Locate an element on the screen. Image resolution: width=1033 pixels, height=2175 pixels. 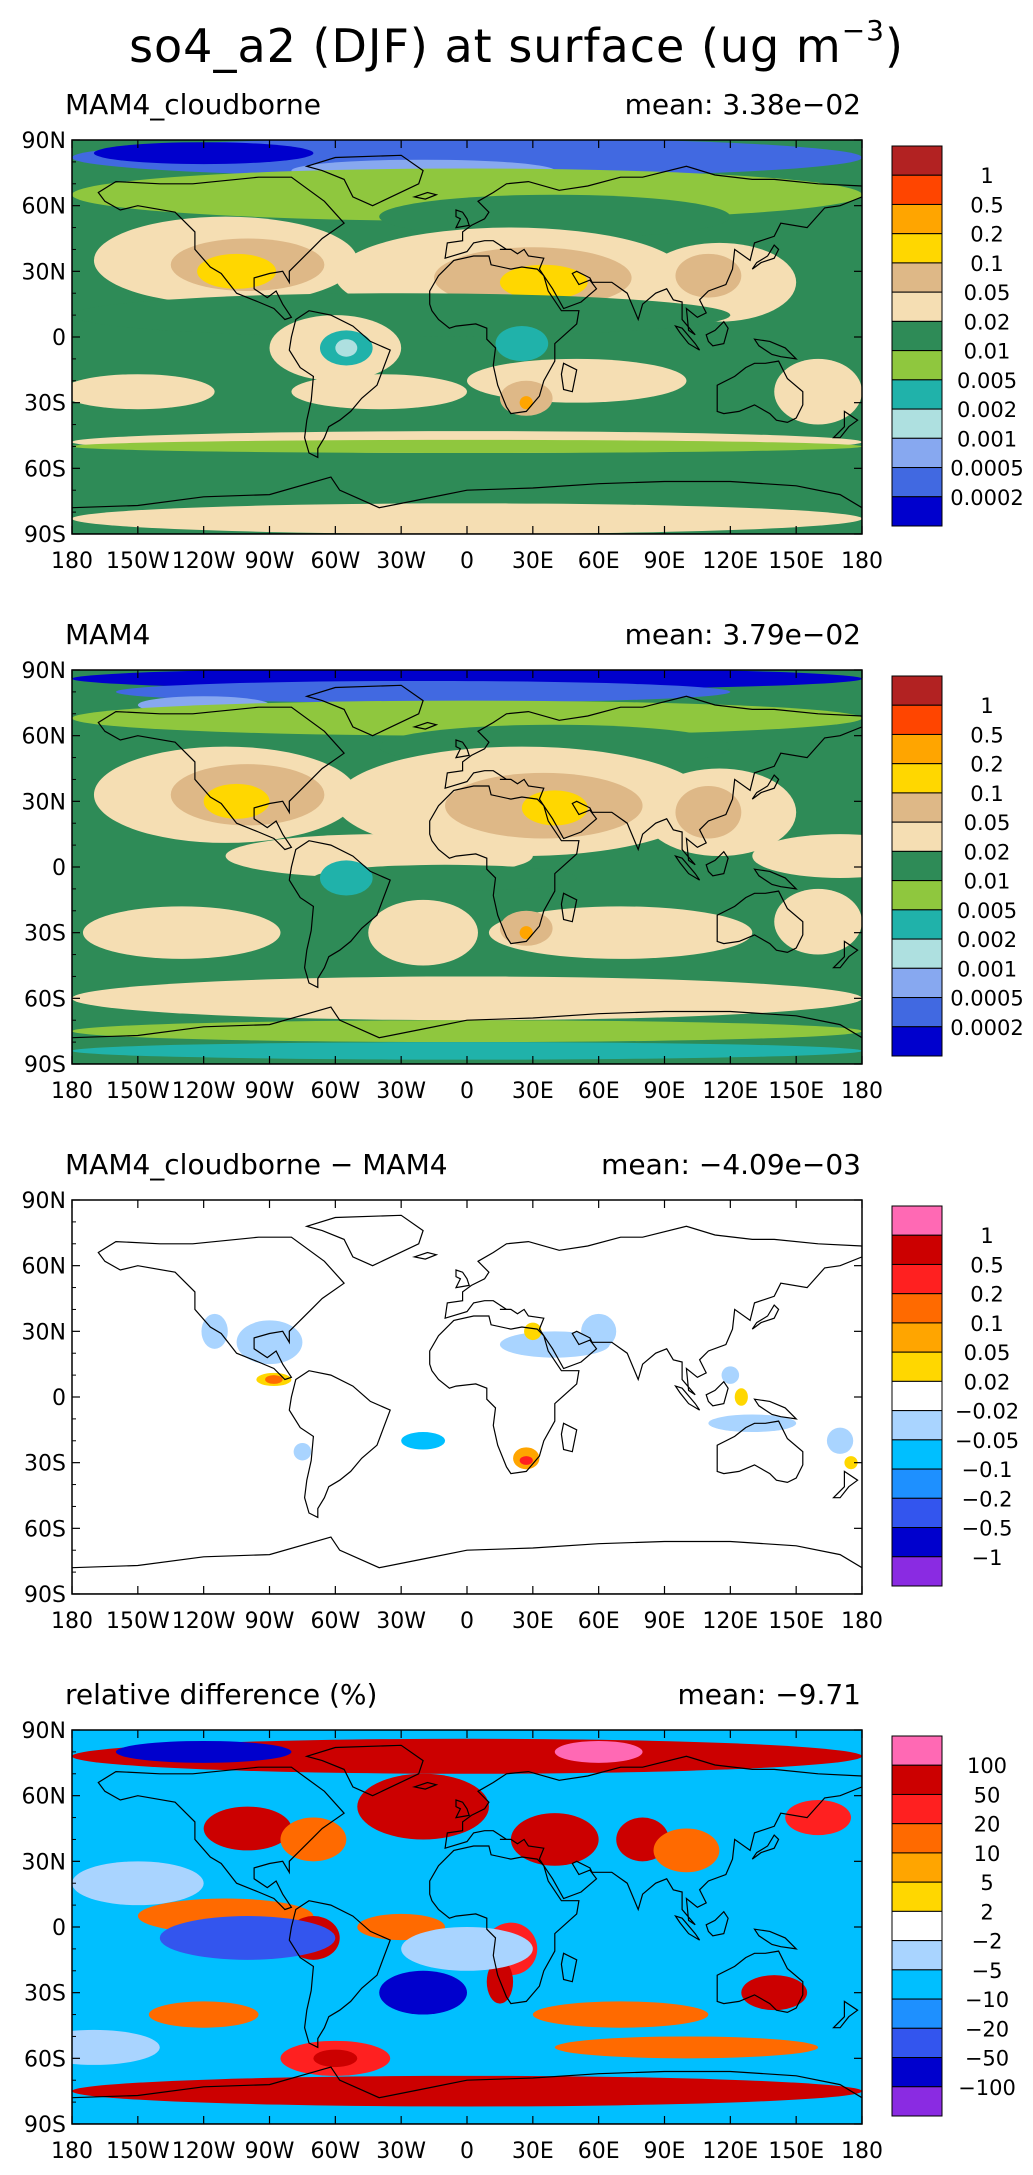
coastline-australia is located at coordinates (760, 1982).